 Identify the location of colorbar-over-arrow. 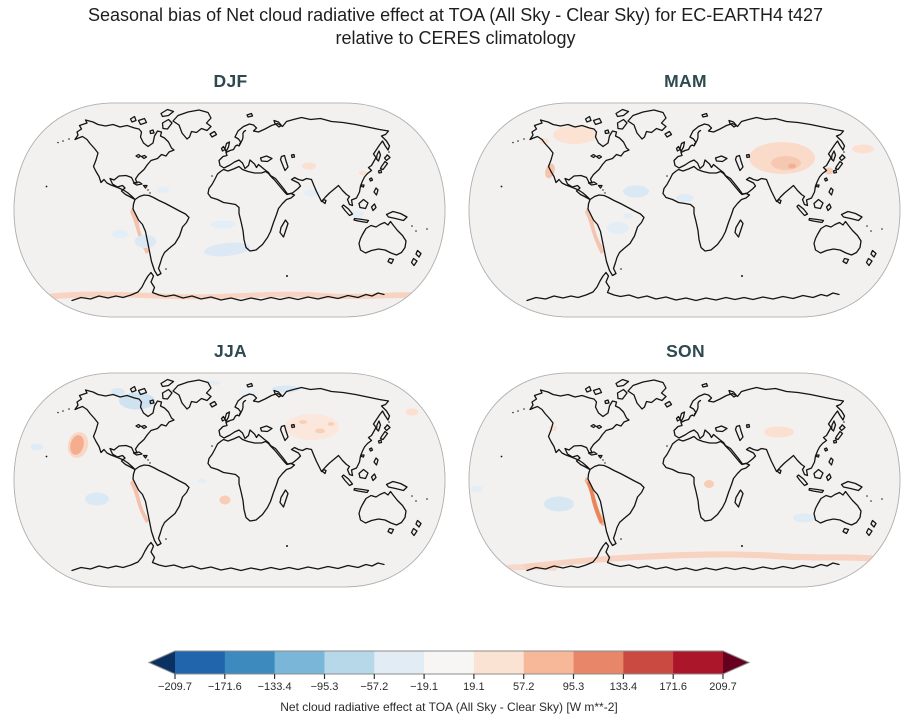
(736, 662).